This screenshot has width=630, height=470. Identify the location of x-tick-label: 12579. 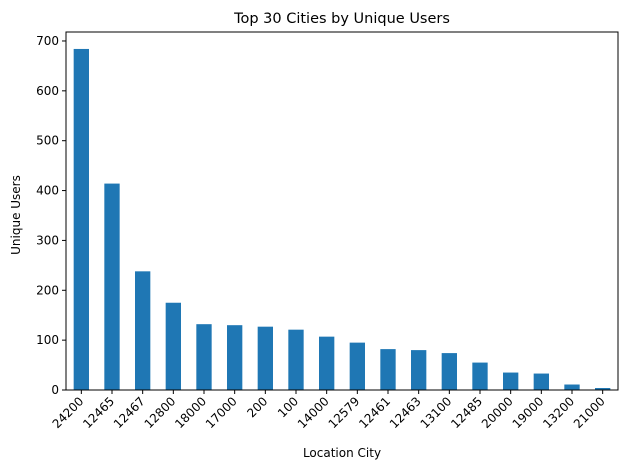
(344, 412).